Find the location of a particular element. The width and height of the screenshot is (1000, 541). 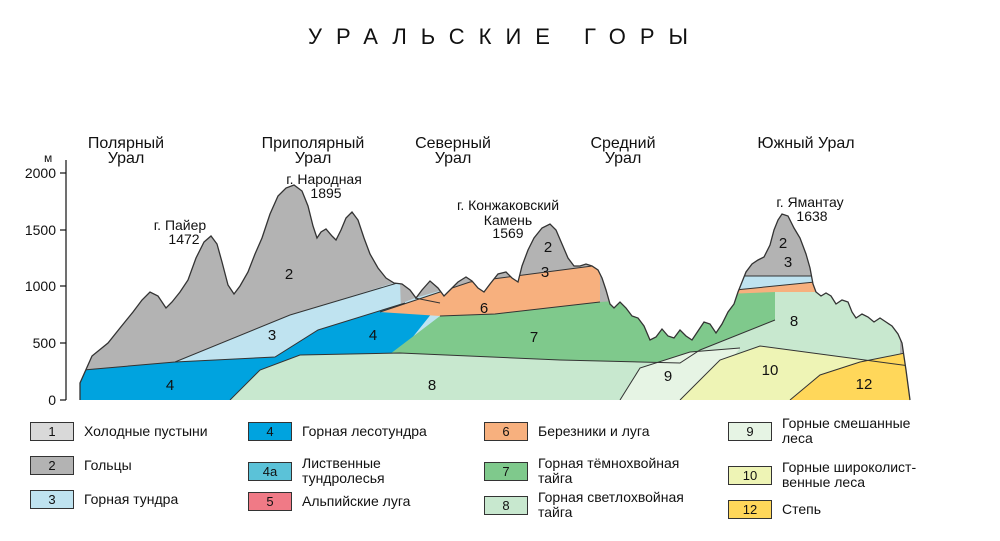

legend-label: Березники и луга is located at coordinates (594, 431).